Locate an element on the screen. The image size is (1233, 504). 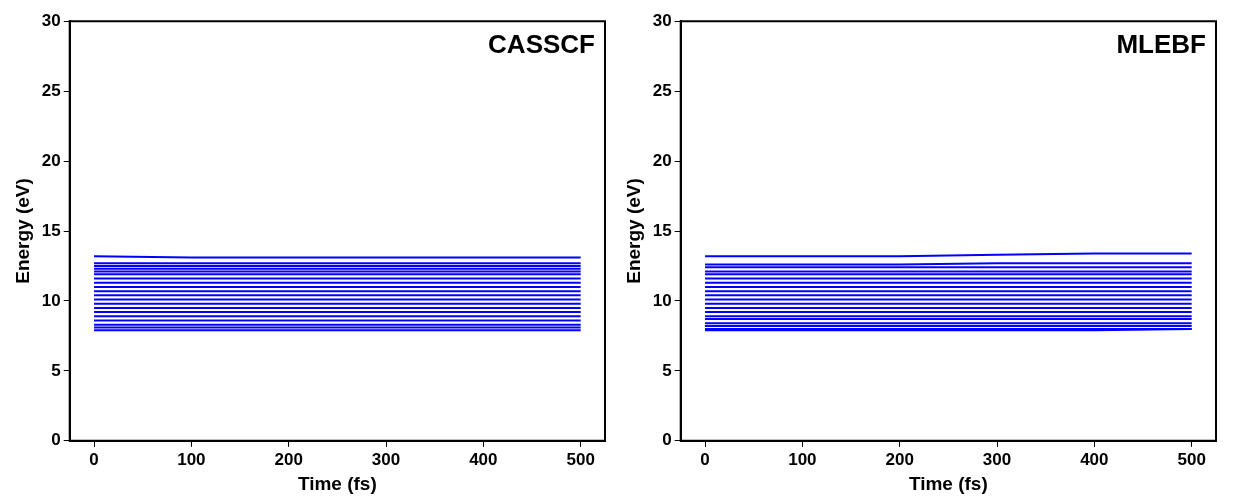
annotation: CASSCF is located at coordinates (541, 44).